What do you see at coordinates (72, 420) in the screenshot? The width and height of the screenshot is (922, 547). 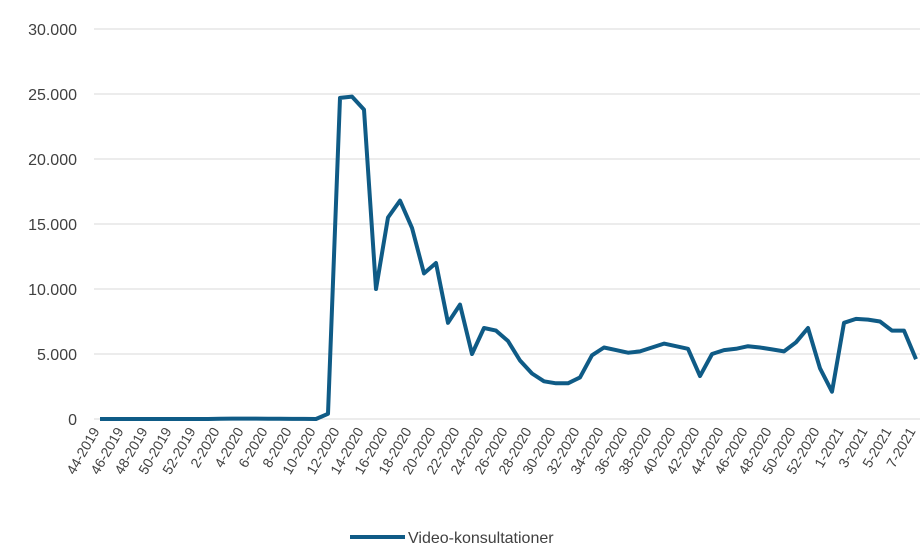 I see `y-tick-label: 0` at bounding box center [72, 420].